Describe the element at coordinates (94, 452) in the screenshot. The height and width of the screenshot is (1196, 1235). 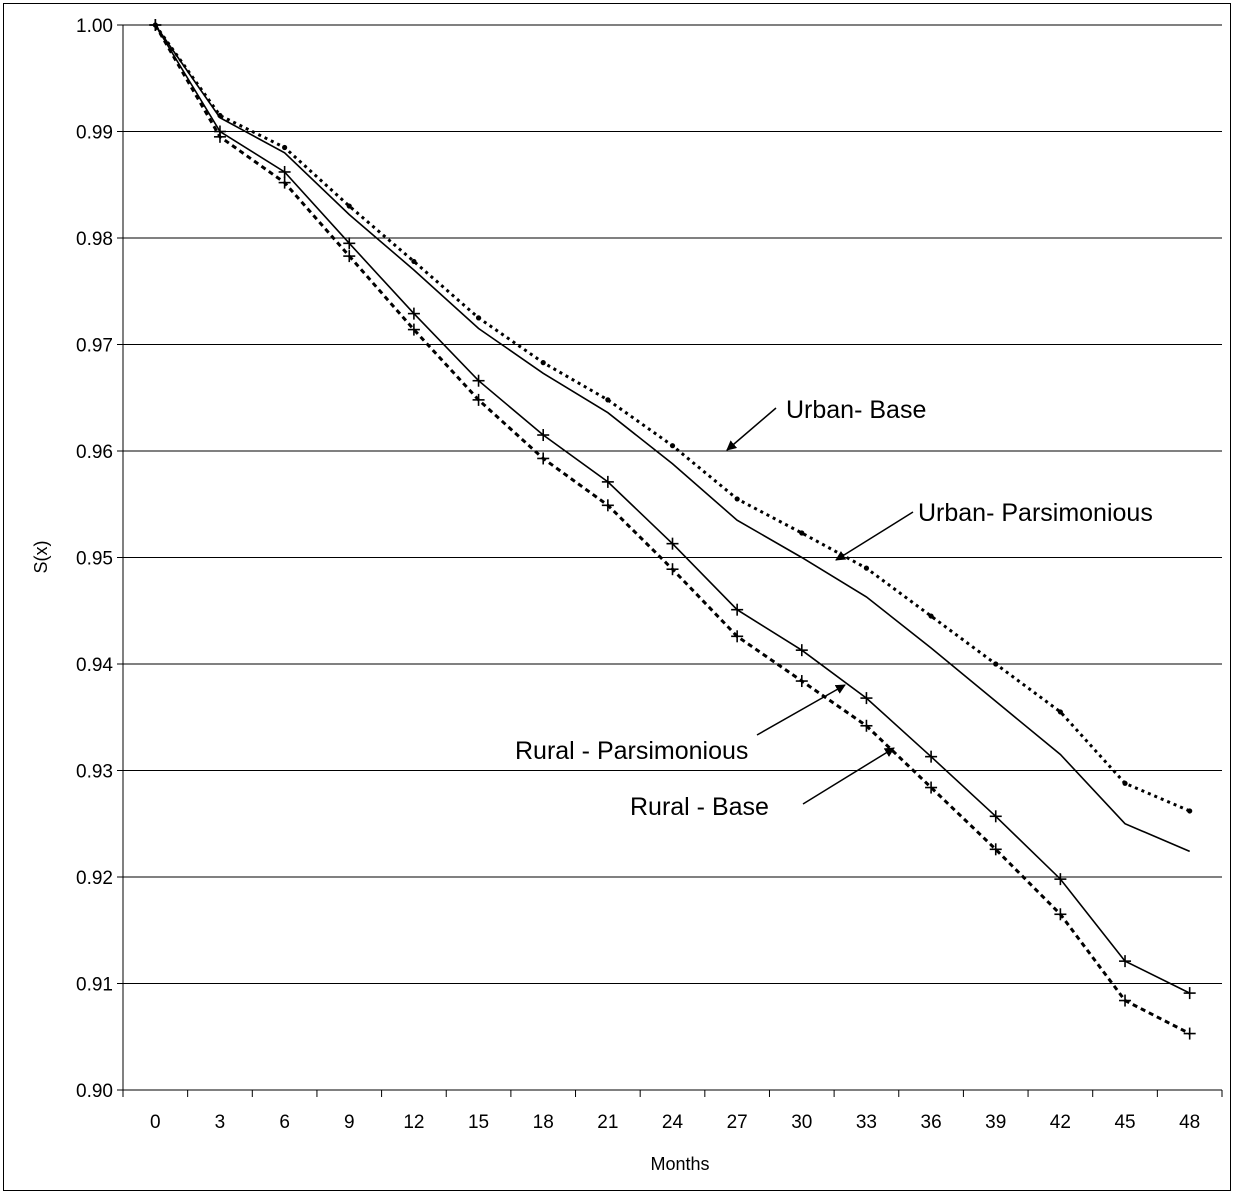
I see `y-tick-label: 0.96` at that location.